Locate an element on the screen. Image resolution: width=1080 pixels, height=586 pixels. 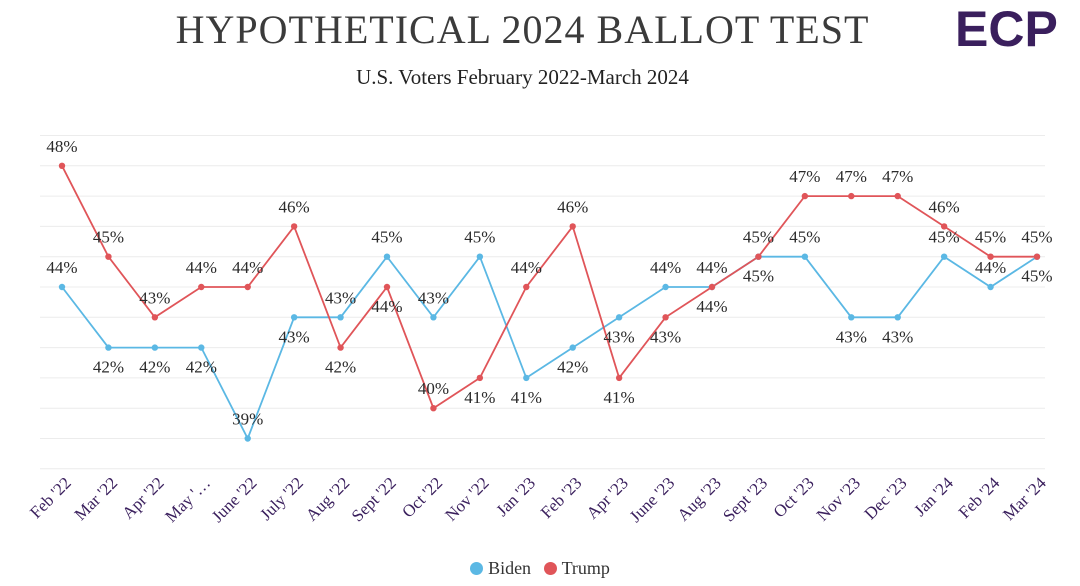
x-tick-label: Oct '23 is located at coordinates (794, 497).